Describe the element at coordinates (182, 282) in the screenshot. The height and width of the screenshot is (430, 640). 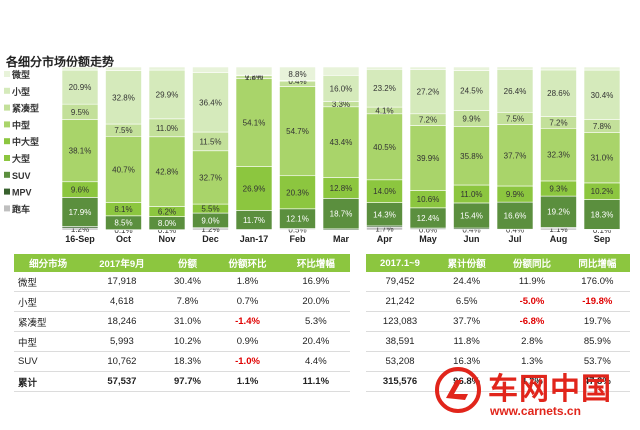
I see `table-row: 微型 17,918 30.4% 1.8% 16.9%` at that location.